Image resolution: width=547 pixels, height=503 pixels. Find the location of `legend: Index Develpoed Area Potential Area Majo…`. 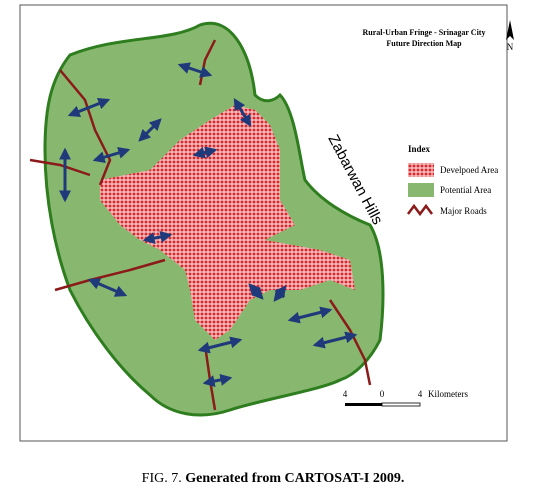

legend: Index Develpoed Area Potential Area Majo… is located at coordinates (452, 180).